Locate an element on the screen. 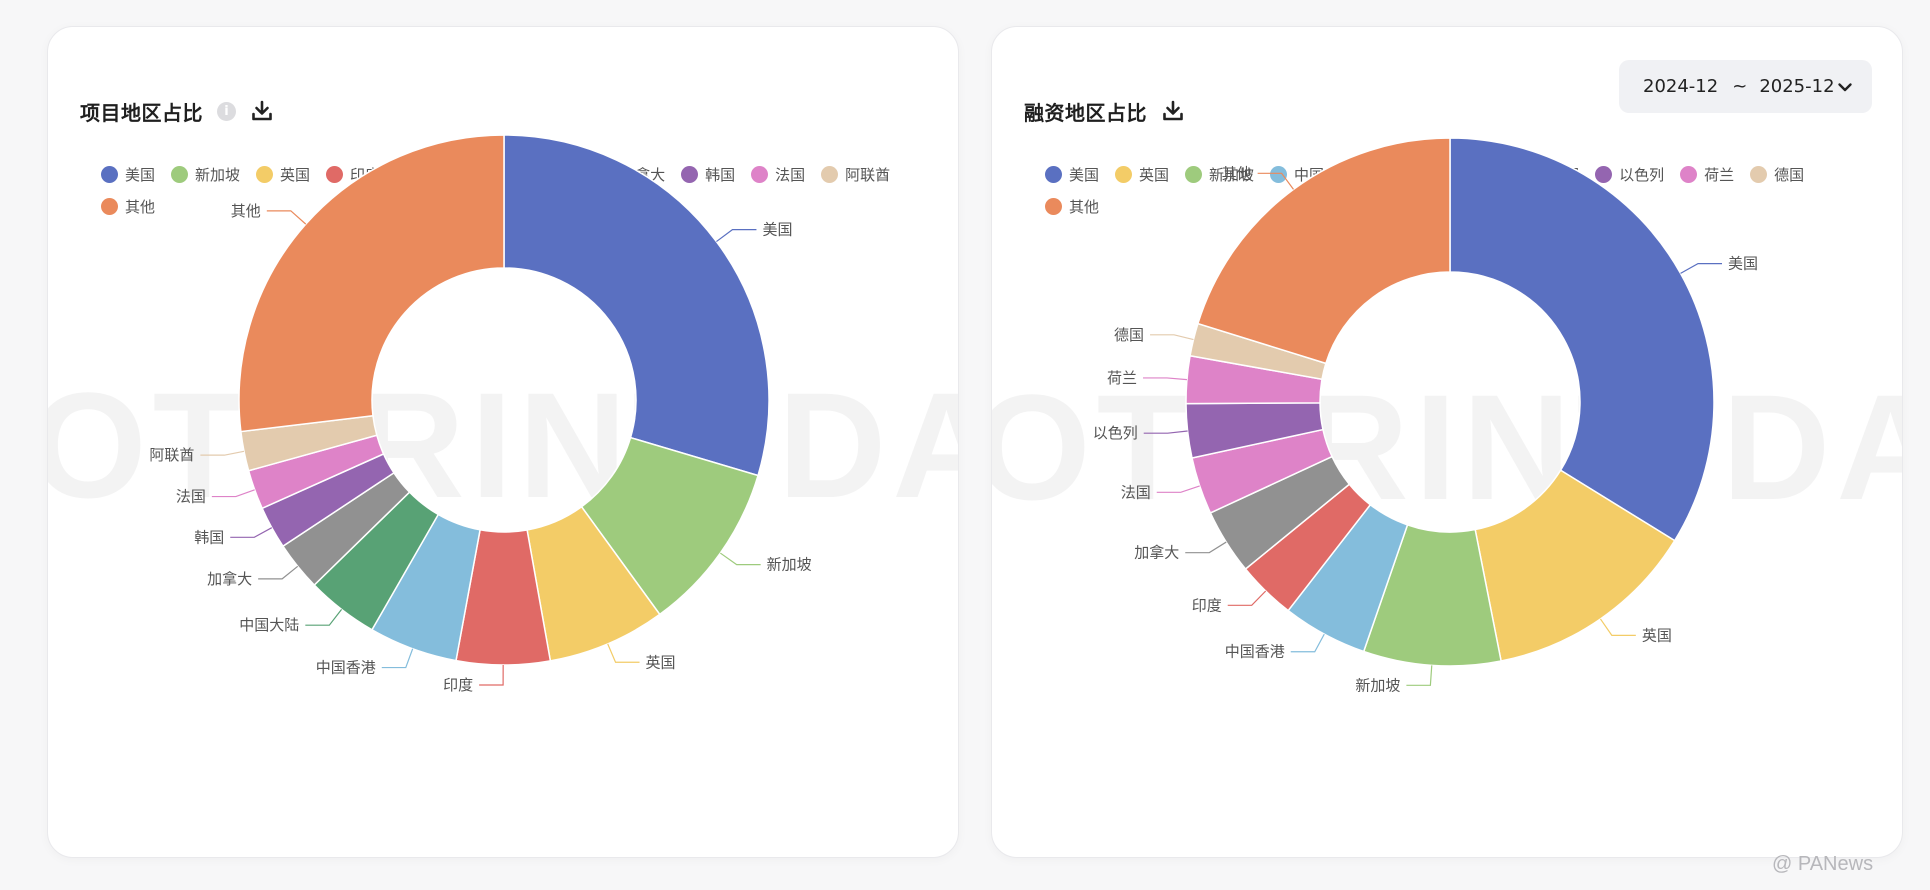 This screenshot has width=1930, height=890. slice-label: 以色列 is located at coordinates (1115, 433).